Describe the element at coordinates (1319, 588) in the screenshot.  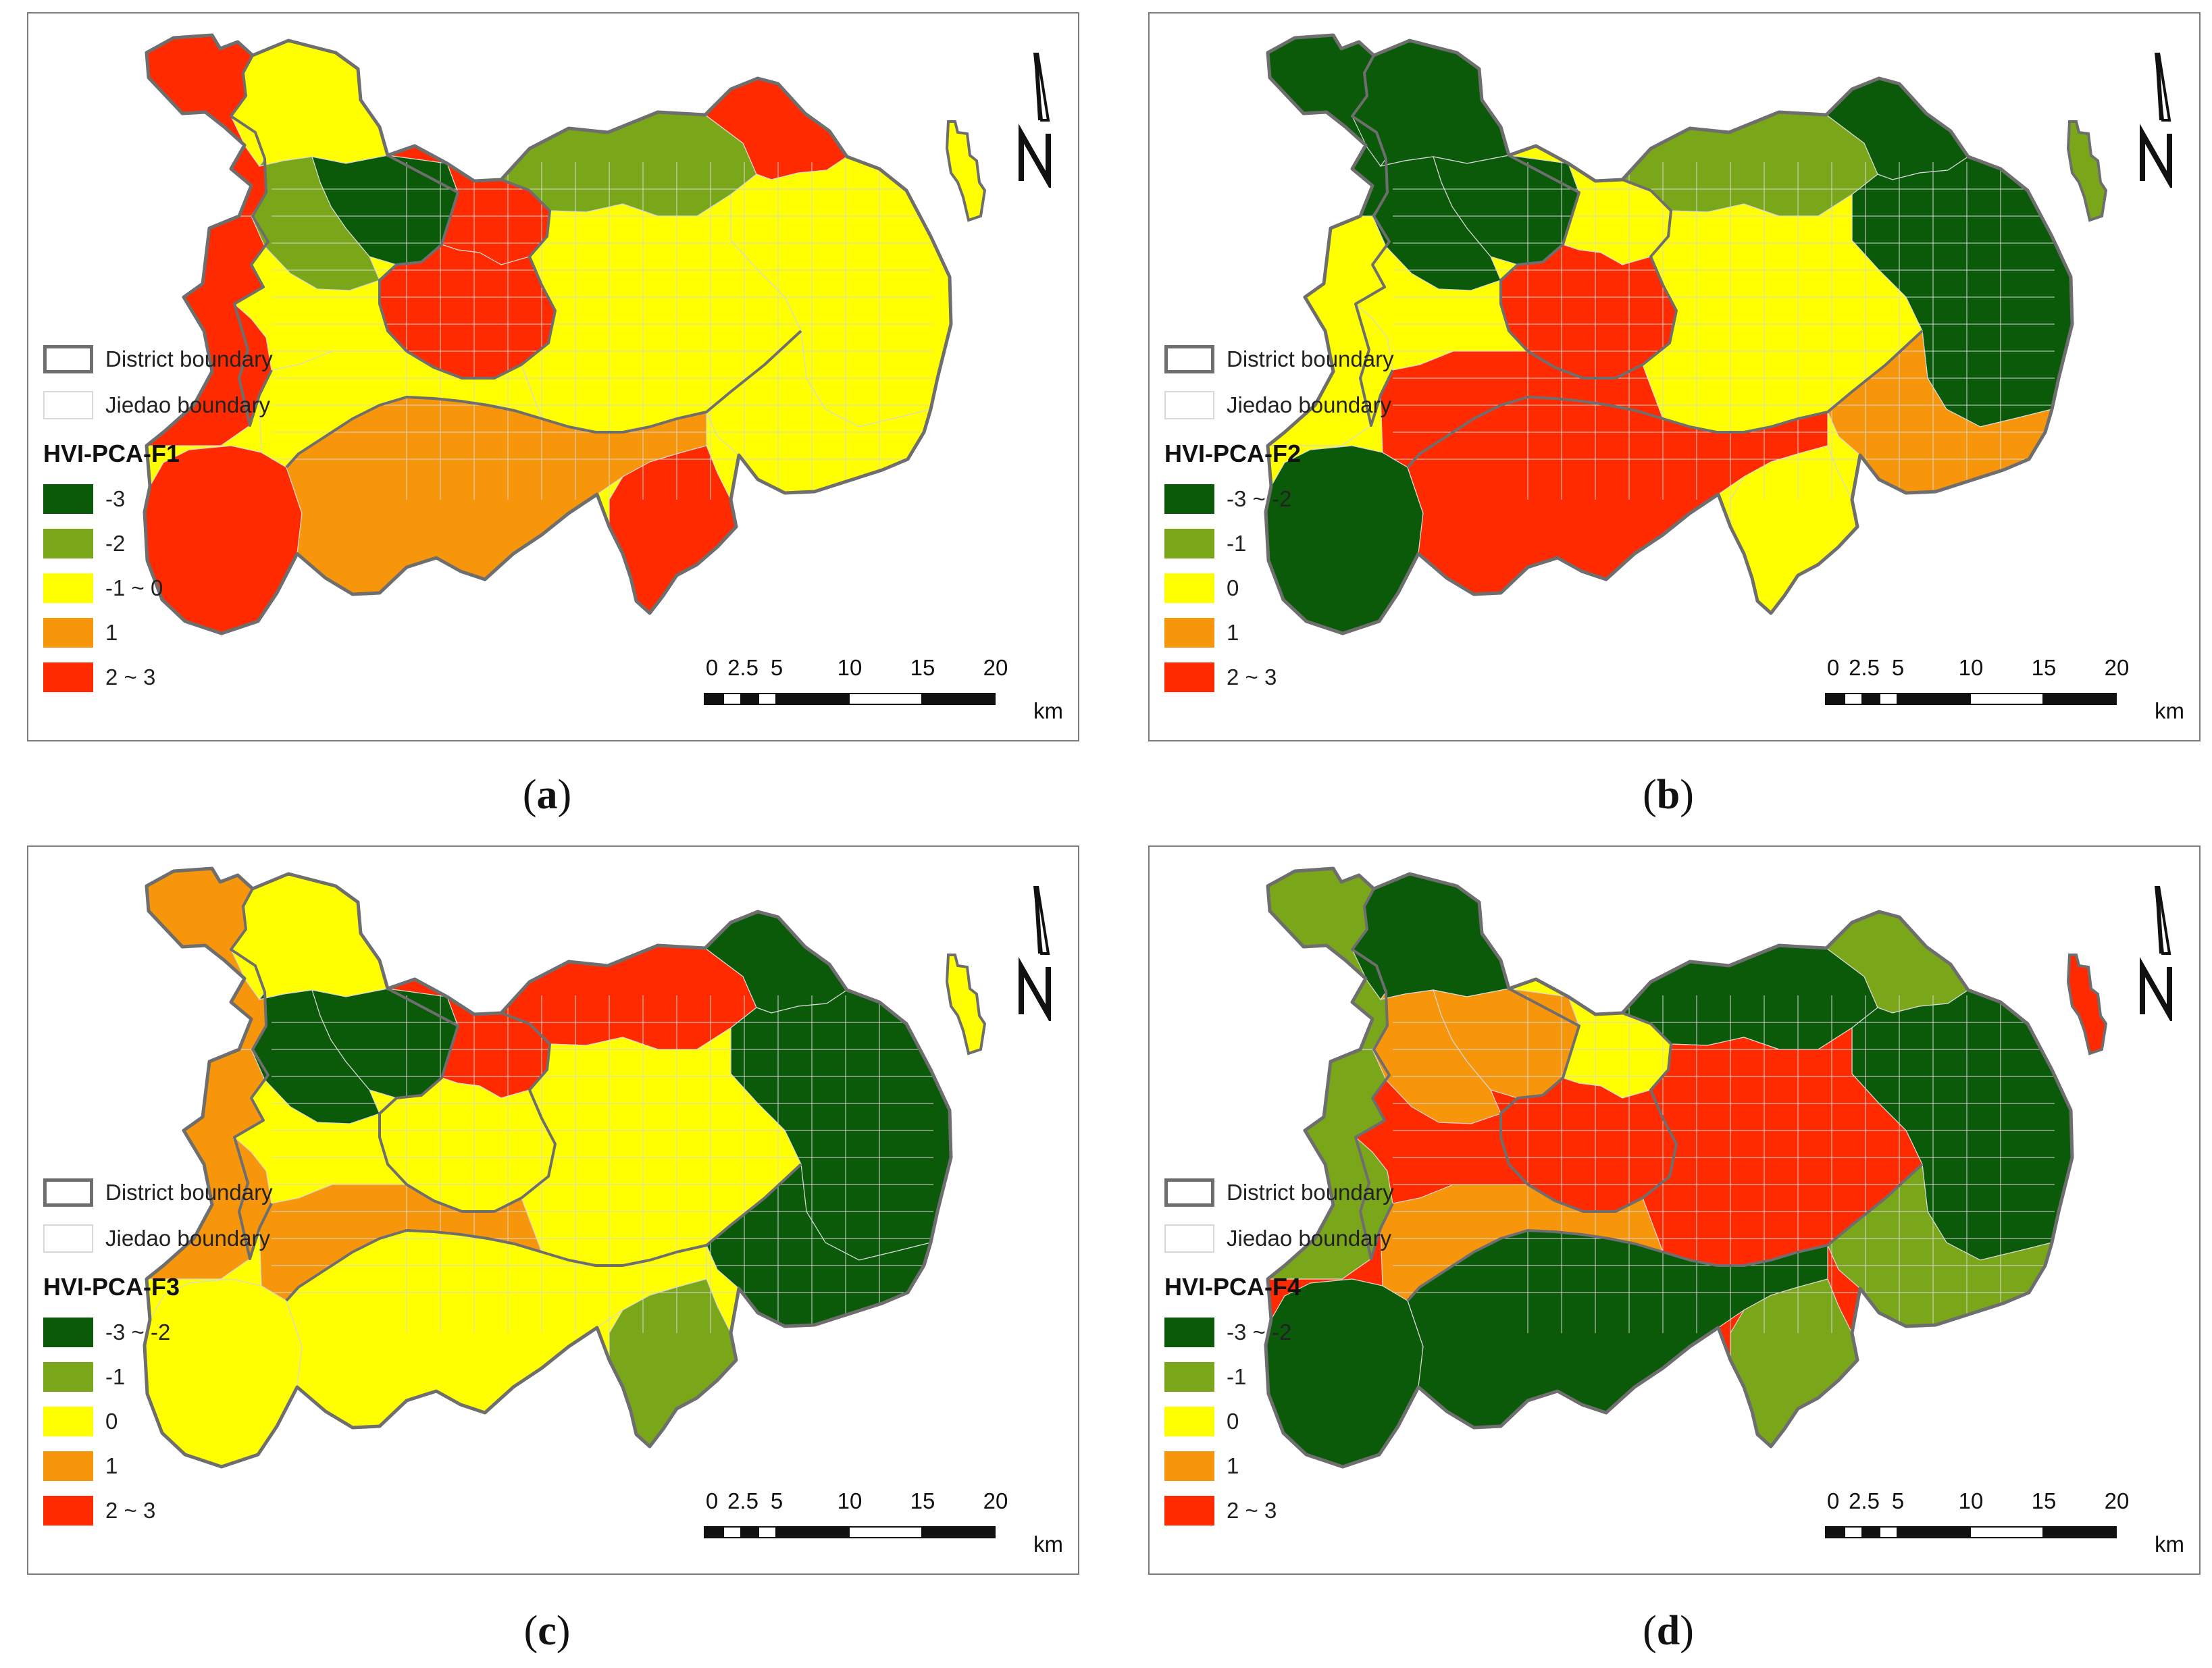
I see `legend-class: 0` at that location.